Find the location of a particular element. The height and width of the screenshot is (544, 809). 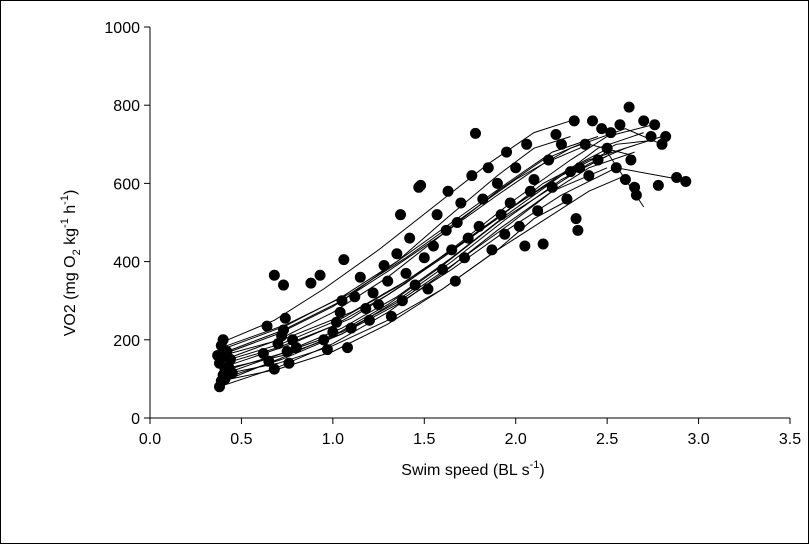

y-tick-label: 200 is located at coordinates (126, 341).